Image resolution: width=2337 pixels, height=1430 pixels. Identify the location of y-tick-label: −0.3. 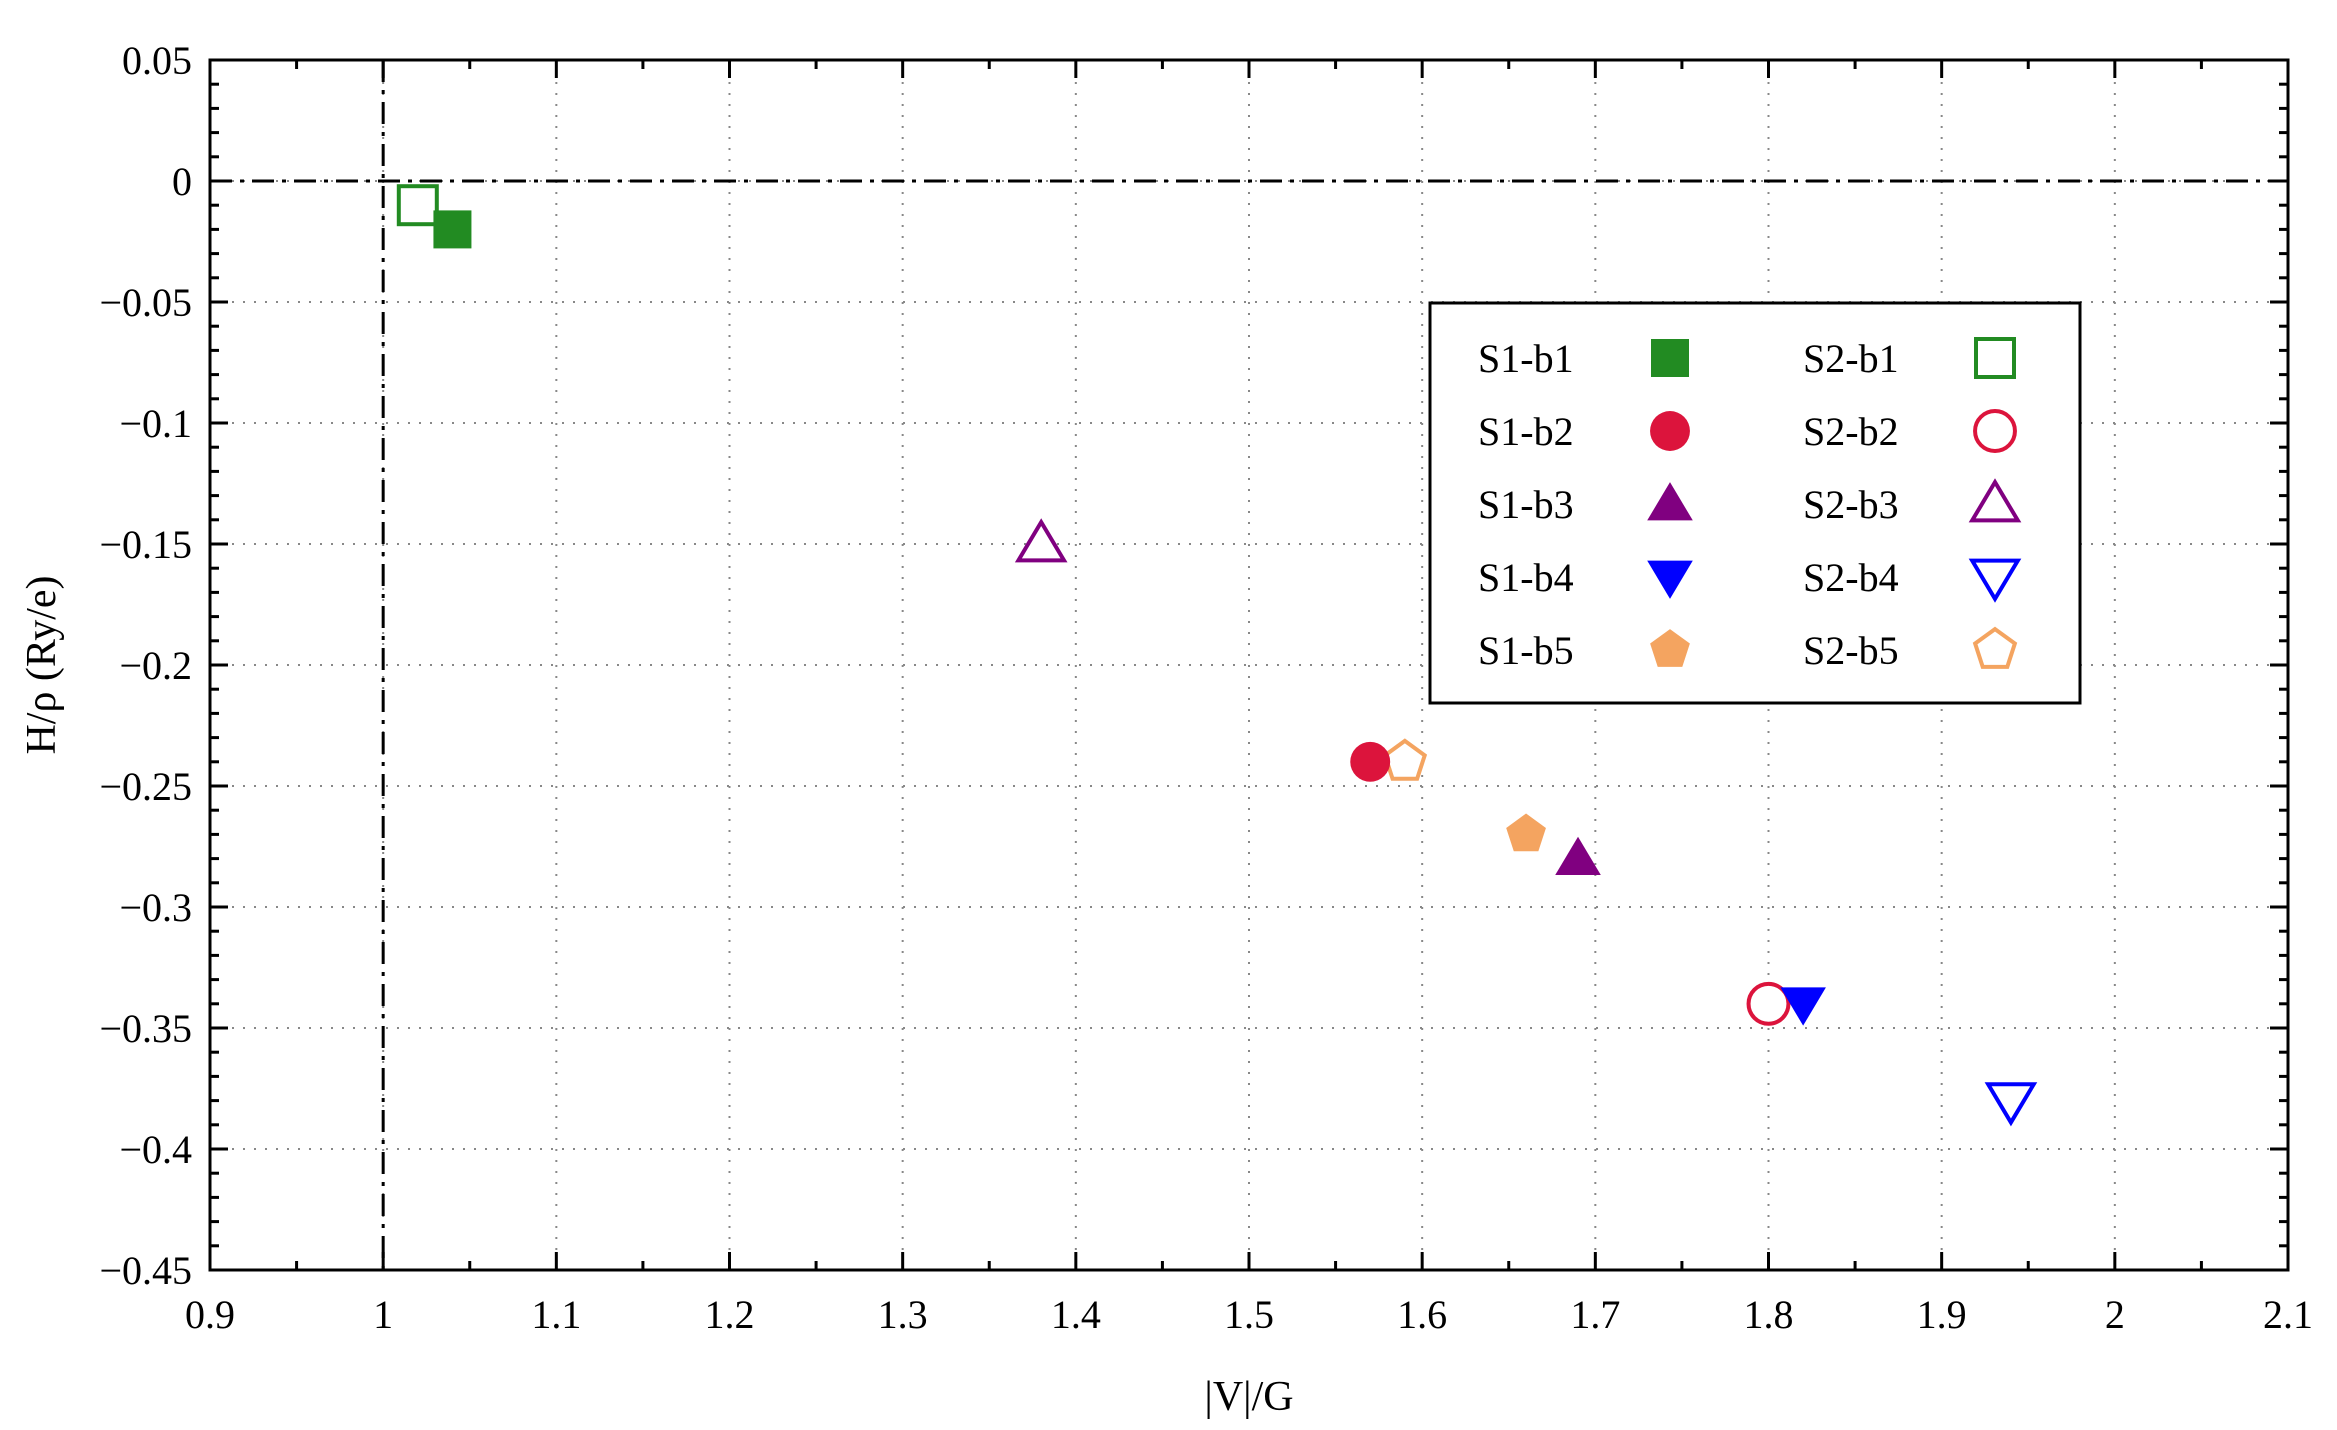
(155, 907).